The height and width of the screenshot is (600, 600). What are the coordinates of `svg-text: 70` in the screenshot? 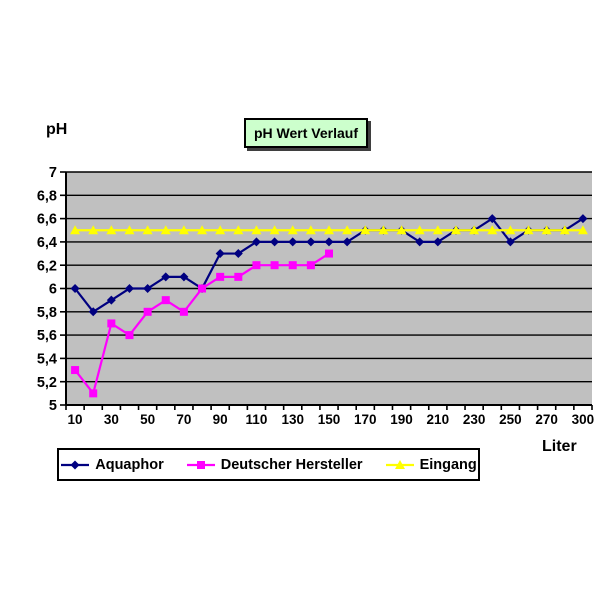 It's located at (183, 419).